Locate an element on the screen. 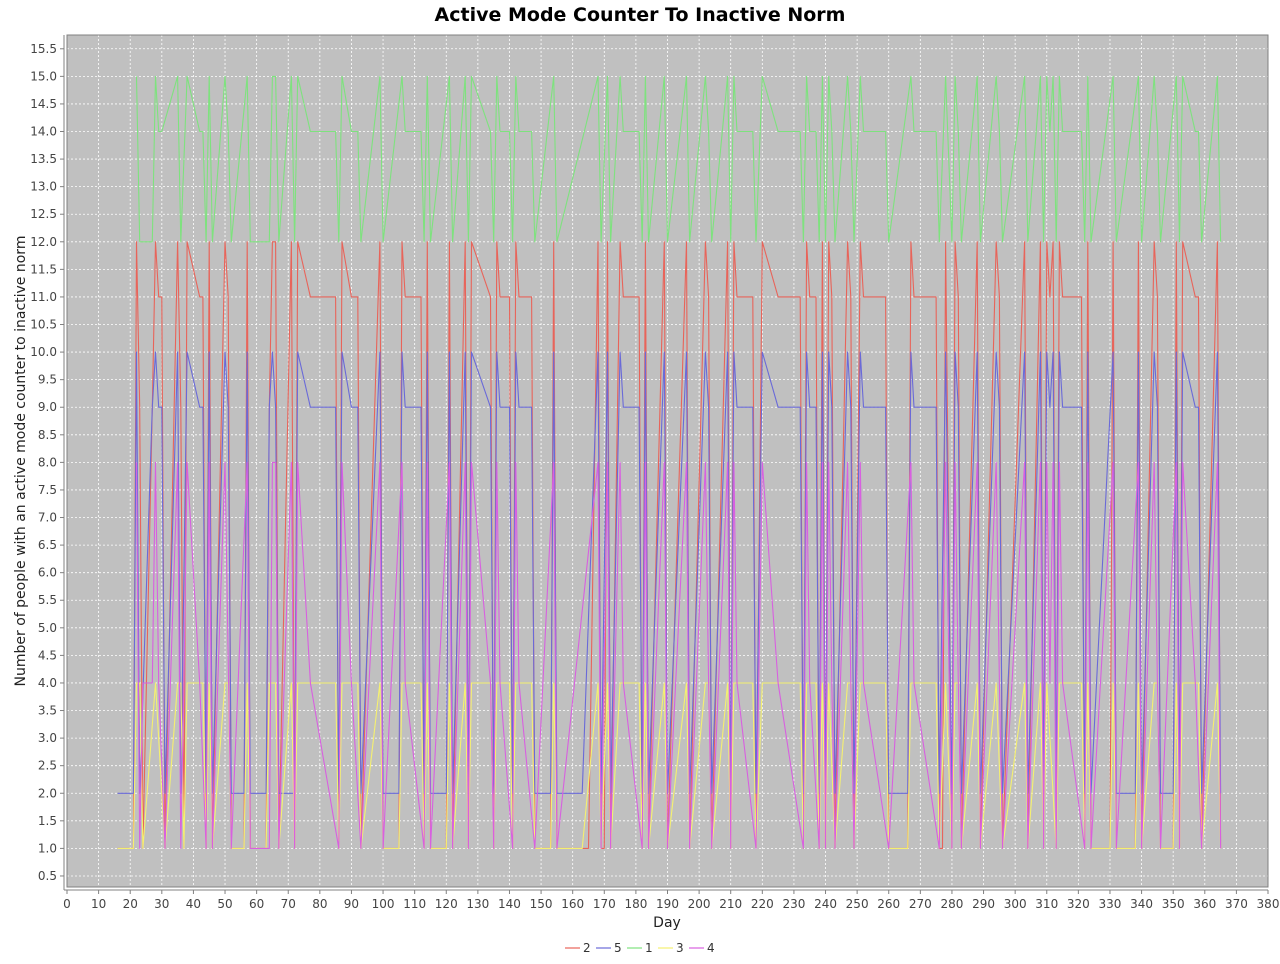 Image resolution: width=1280 pixels, height=964 pixels. x-tick-label: 200 is located at coordinates (699, 904).